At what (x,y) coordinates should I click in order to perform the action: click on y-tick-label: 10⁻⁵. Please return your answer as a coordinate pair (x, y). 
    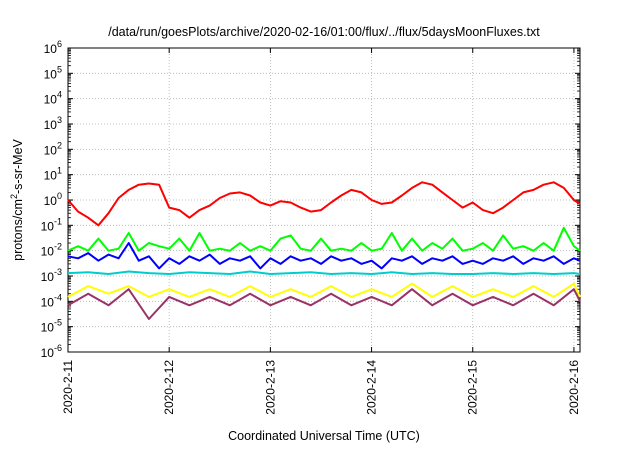
    Looking at the image, I should click on (51, 326).